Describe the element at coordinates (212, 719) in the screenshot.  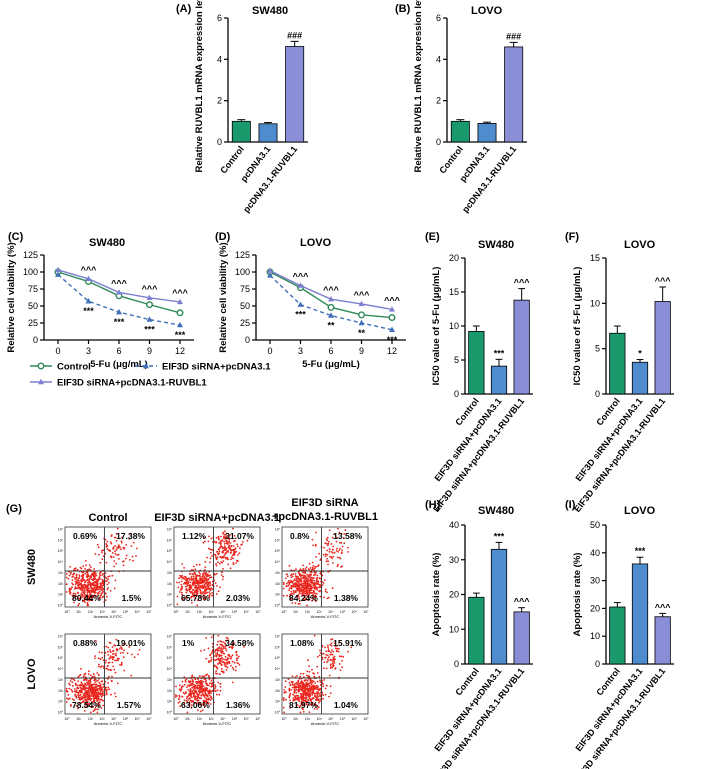
I see `x-log-tick: 10³` at that location.